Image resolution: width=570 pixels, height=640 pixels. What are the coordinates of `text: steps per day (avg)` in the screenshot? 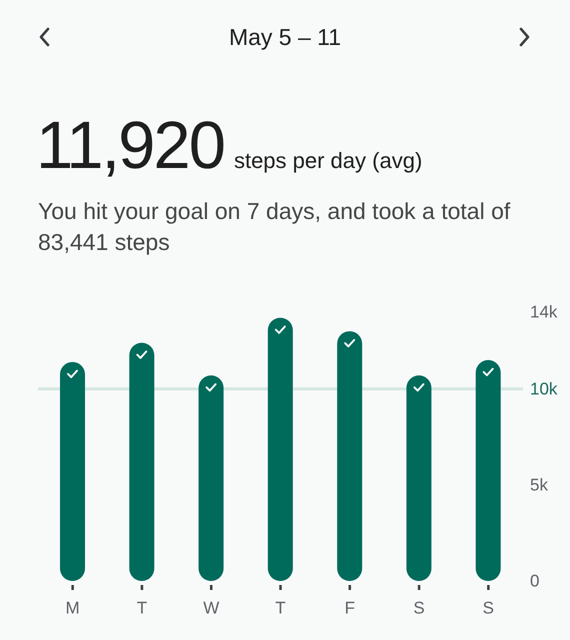 It's located at (328, 161).